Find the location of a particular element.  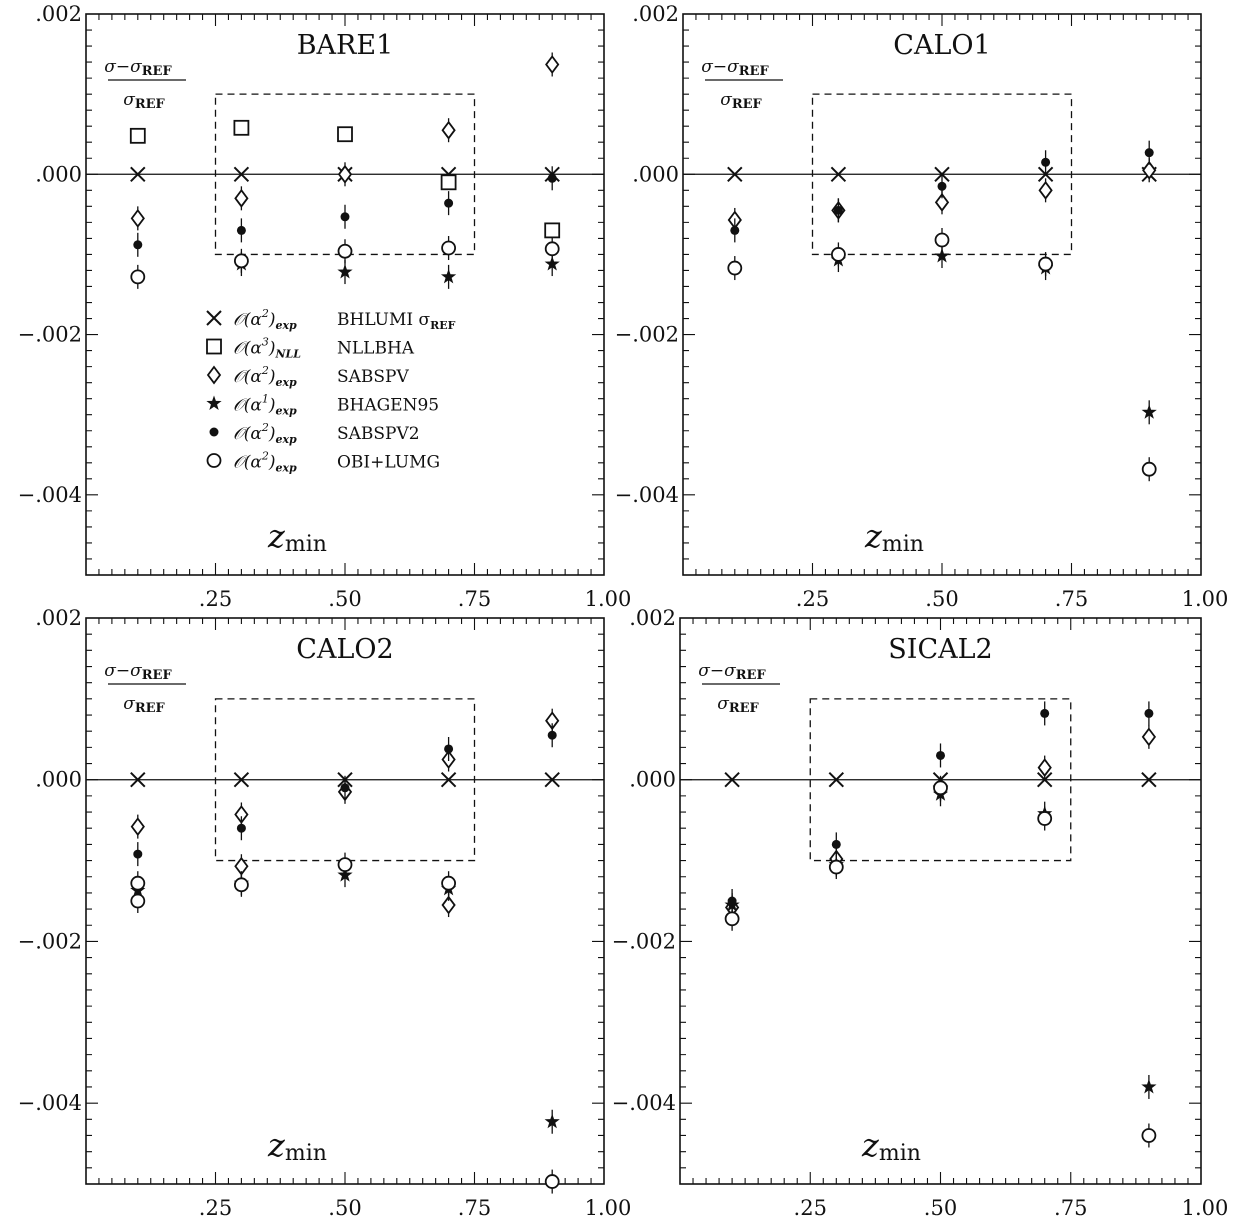

legend-expression: 𝒪(α1)exp is located at coordinates (265, 405).